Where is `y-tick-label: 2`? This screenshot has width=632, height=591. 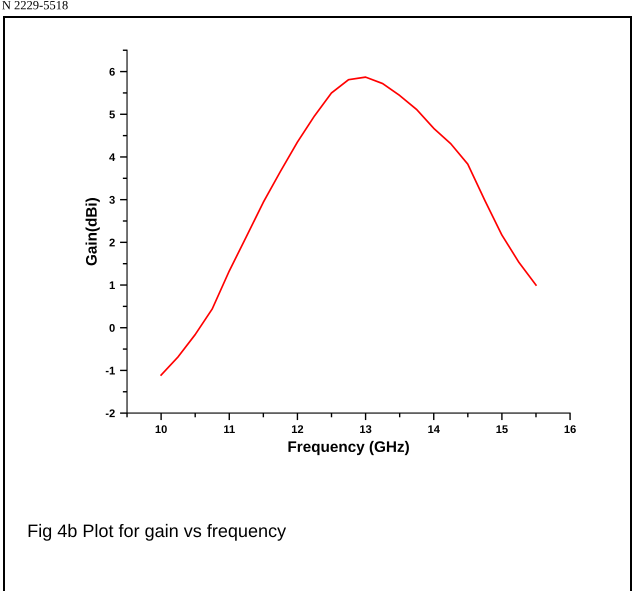 y-tick-label: 2 is located at coordinates (112, 242).